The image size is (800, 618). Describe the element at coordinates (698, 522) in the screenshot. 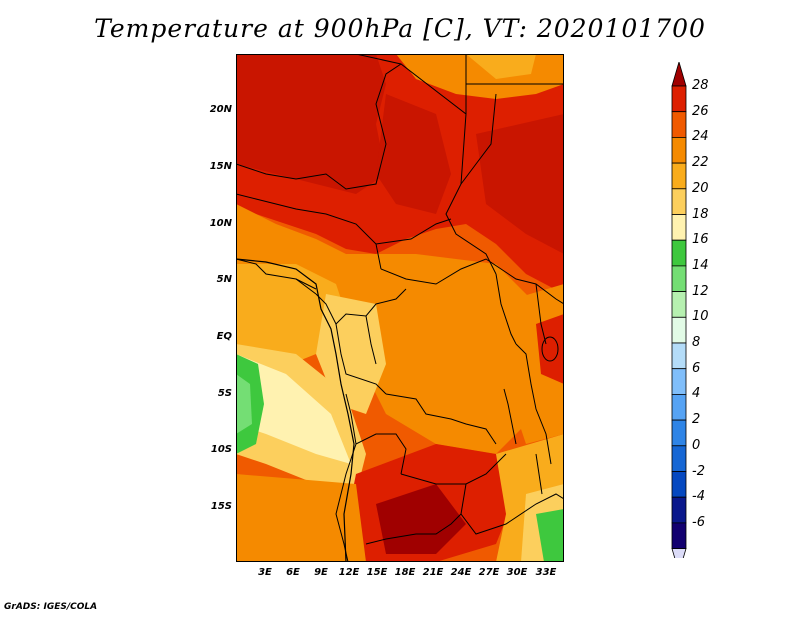

I see `colorbar-label: -6` at that location.